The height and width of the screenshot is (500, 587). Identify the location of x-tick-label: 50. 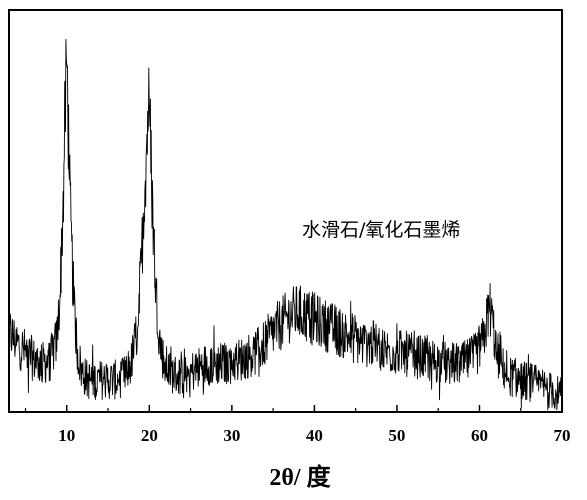
(396, 435).